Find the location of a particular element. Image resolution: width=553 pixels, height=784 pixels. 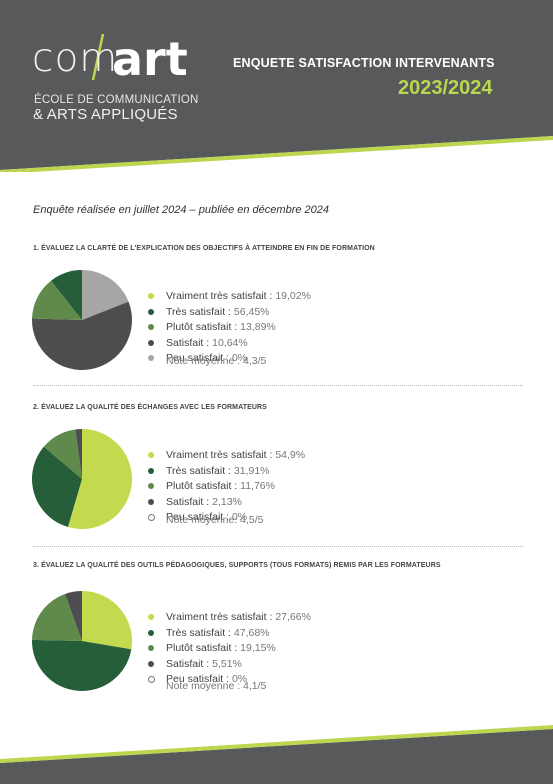

legend-item: Plutôt satisfait : 19,15% is located at coordinates (229, 650).